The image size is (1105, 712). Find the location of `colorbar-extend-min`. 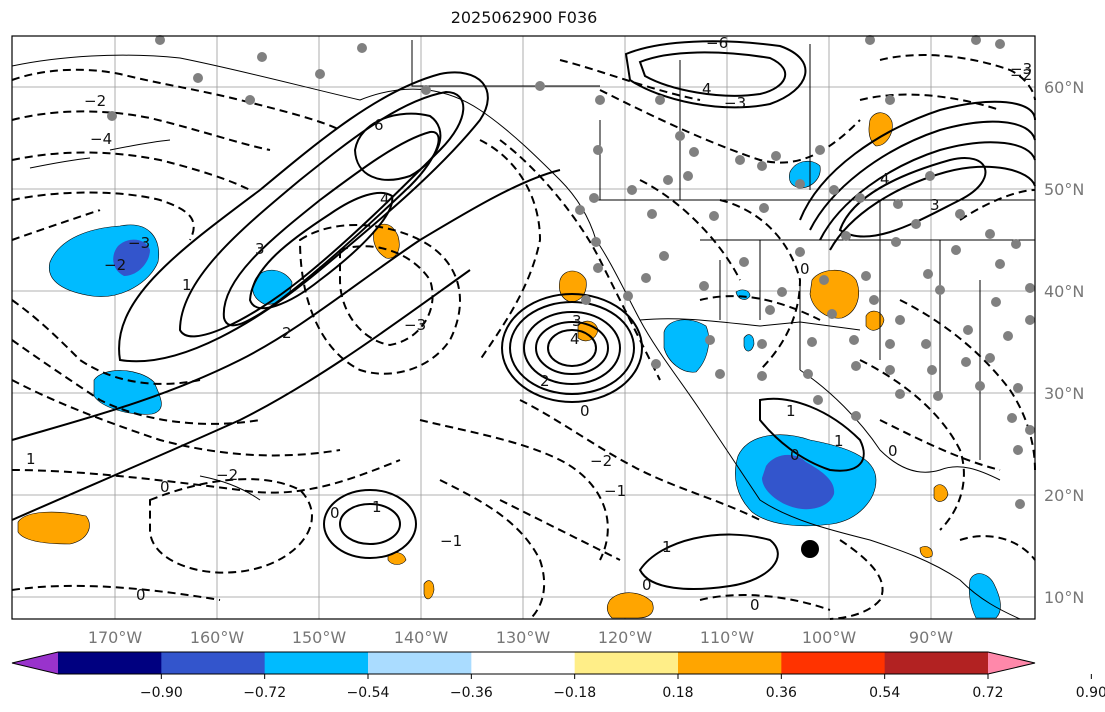

colorbar-extend-min is located at coordinates (35, 663).